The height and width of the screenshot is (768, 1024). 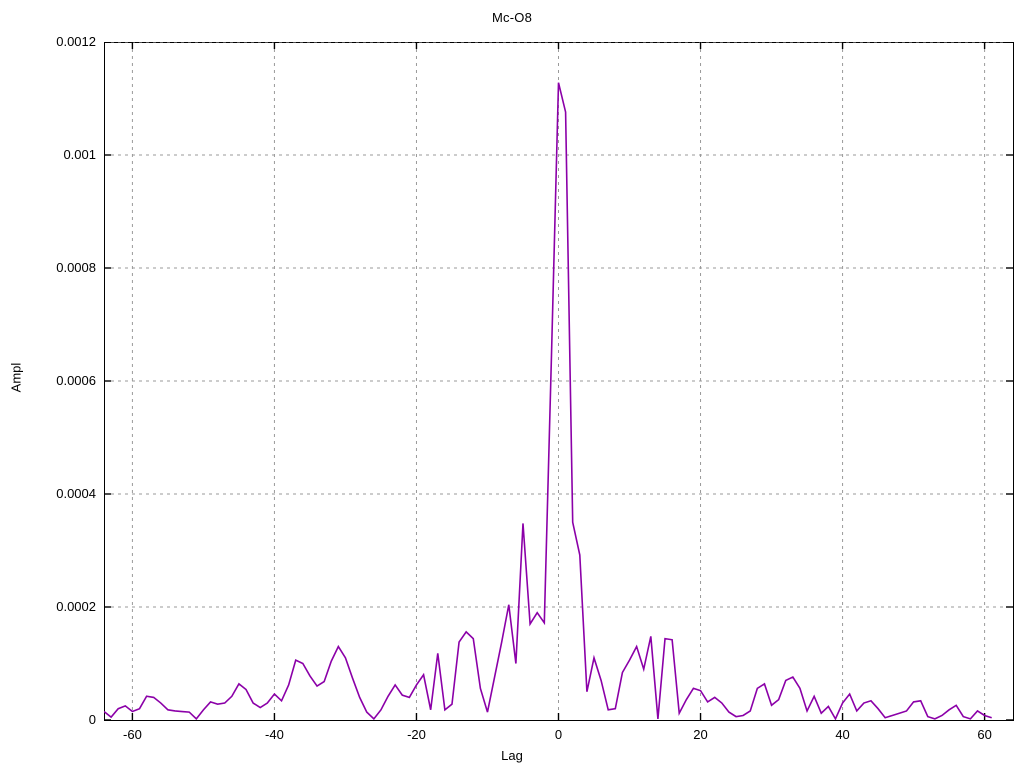 I want to click on x-axis-title: Lag, so click(x=512, y=755).